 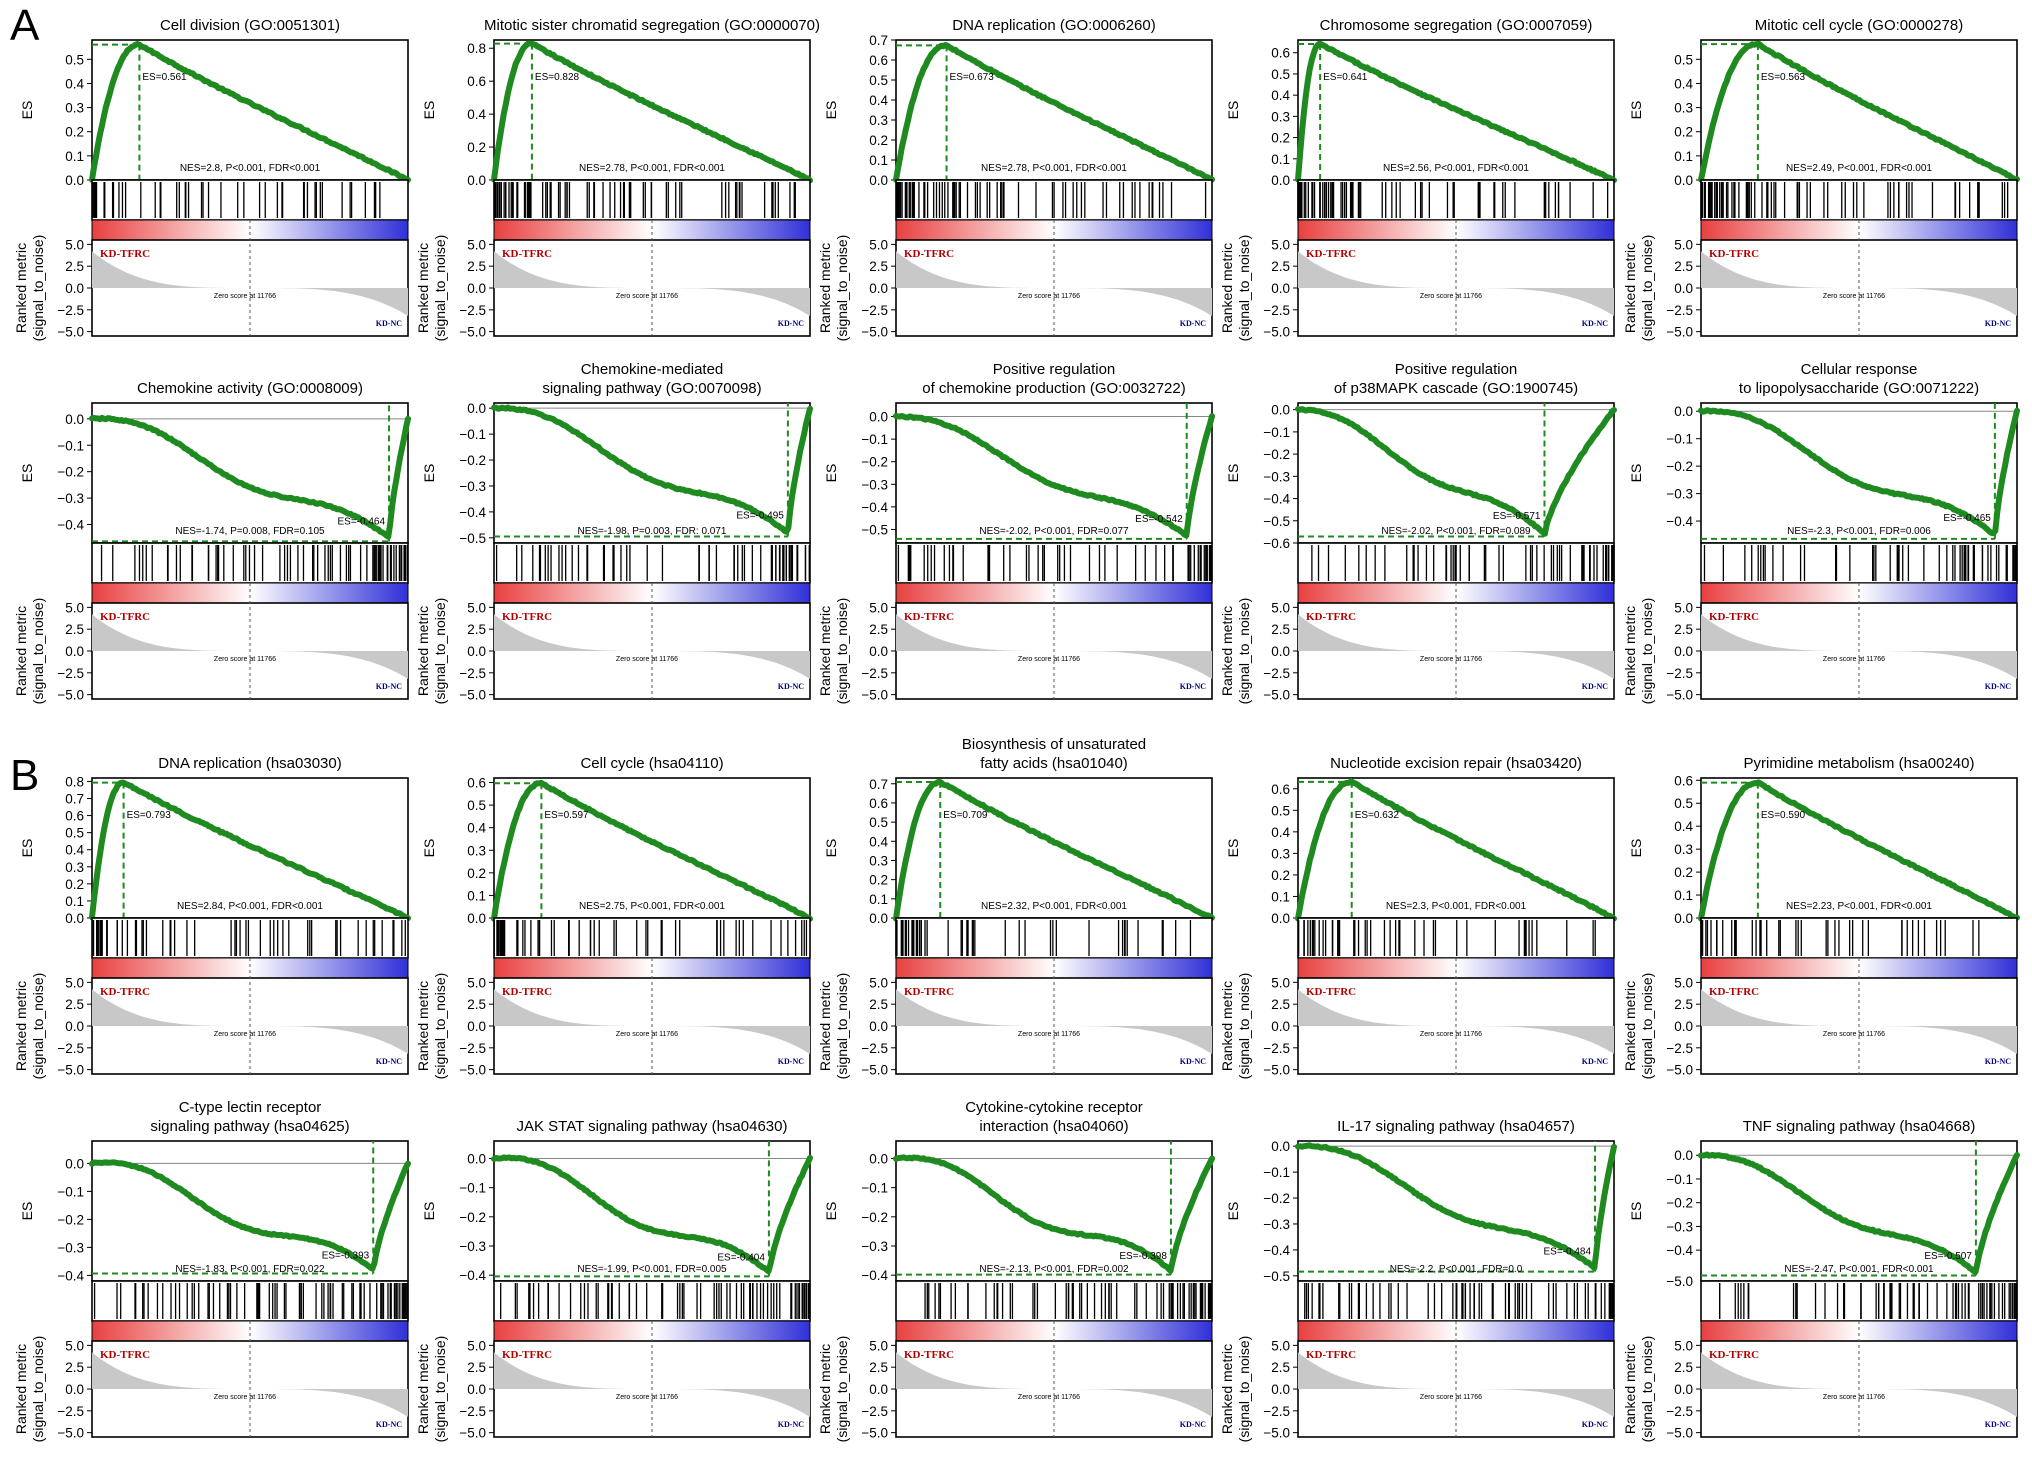 What do you see at coordinates (1054, 906) in the screenshot?
I see `stats-label: NES=2.32, P<0.001, FDR<0.001` at bounding box center [1054, 906].